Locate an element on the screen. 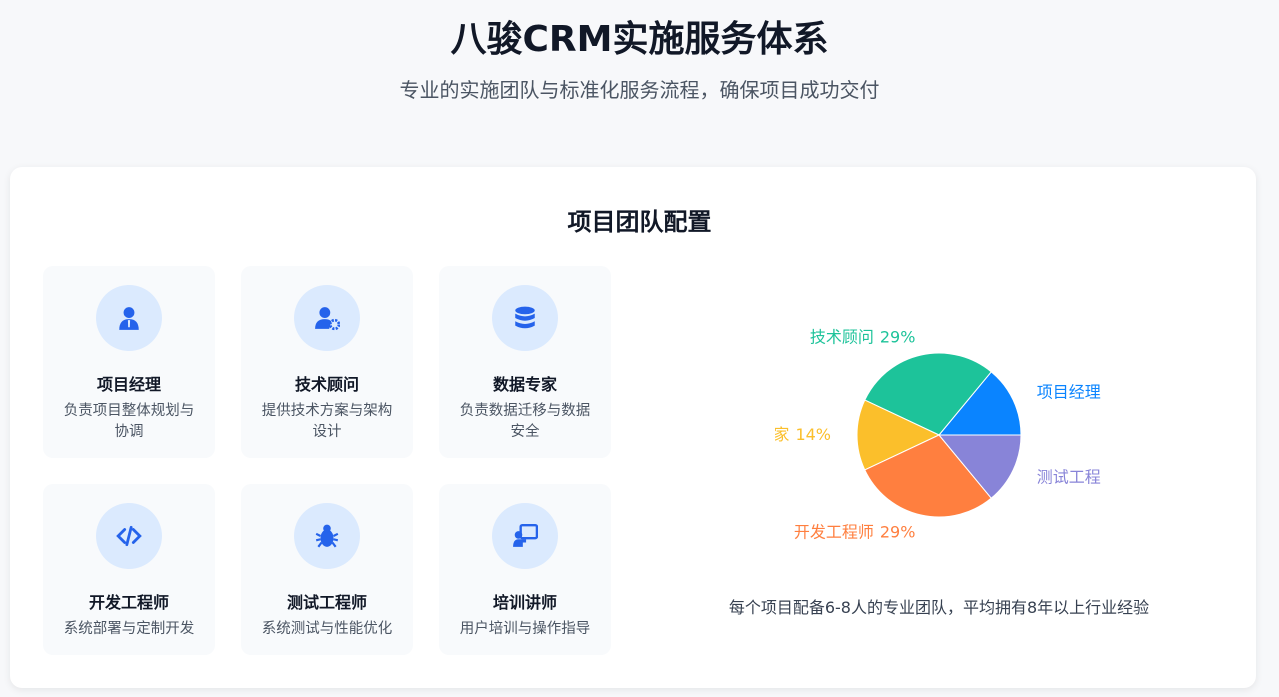  role-card: 技术顾问提供技术方案与架构设计 is located at coordinates (327, 362).